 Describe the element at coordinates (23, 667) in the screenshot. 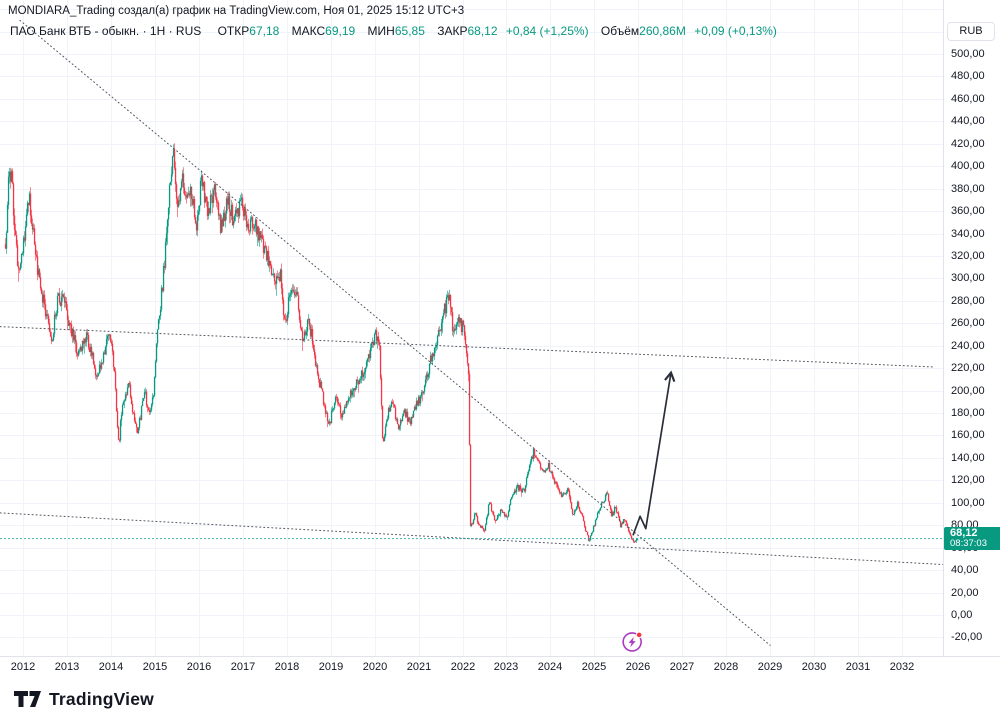

I see `year-tick-label: 2012` at that location.